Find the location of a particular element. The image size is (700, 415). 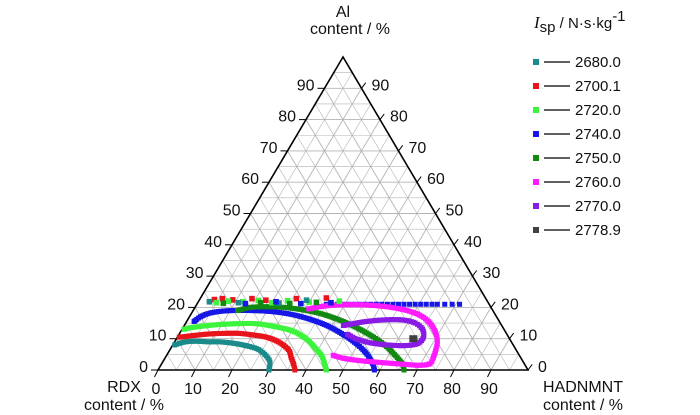

left-tick-label: 40 is located at coordinates (213, 242).